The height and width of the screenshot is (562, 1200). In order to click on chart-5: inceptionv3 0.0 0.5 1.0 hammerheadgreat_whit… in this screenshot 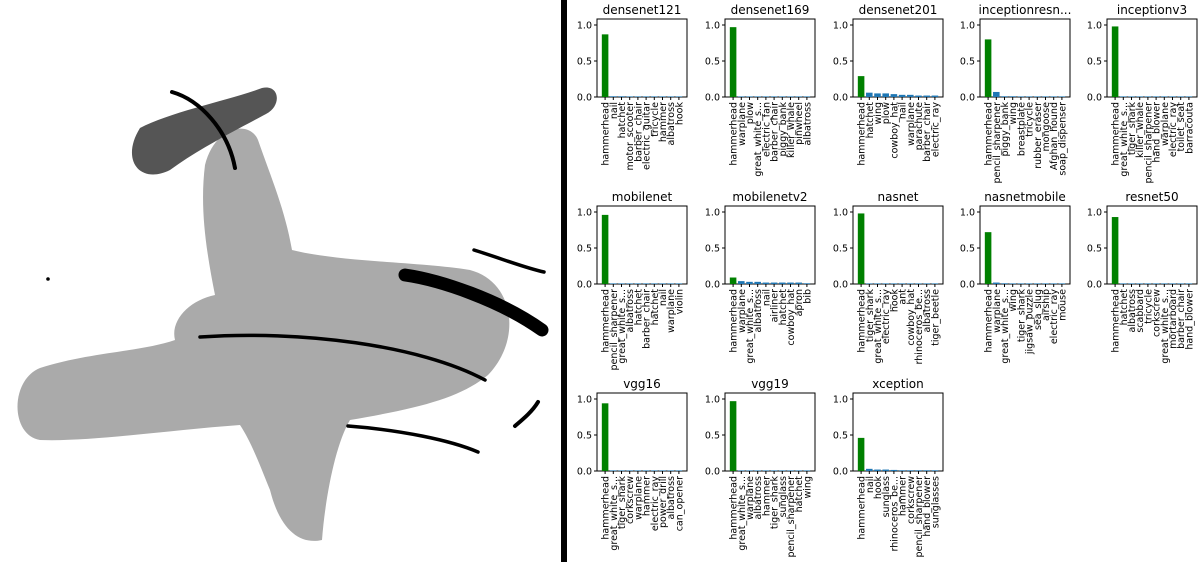, I will do `click(1142, 93)`.